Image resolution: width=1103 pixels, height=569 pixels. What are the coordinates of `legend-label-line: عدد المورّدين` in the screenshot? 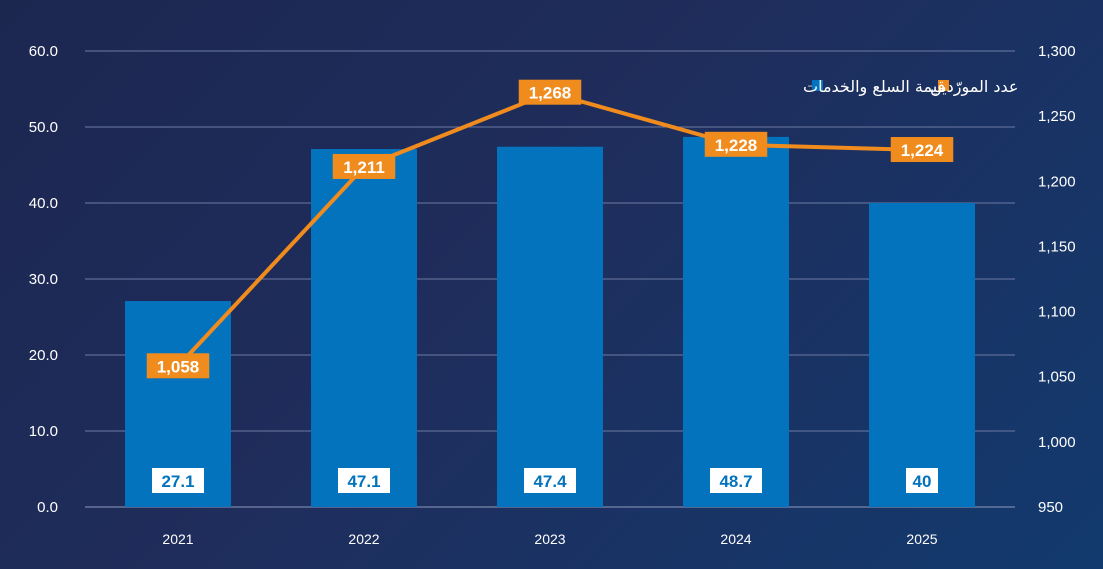 It's located at (974, 87).